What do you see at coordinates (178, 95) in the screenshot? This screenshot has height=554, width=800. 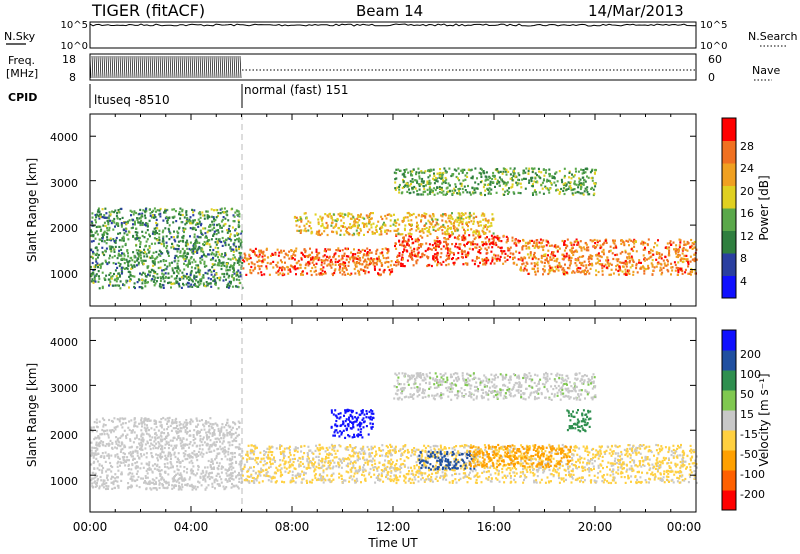 I see `cpid-row: CPID ltuseq -8510 normal (fast) 151` at bounding box center [178, 95].